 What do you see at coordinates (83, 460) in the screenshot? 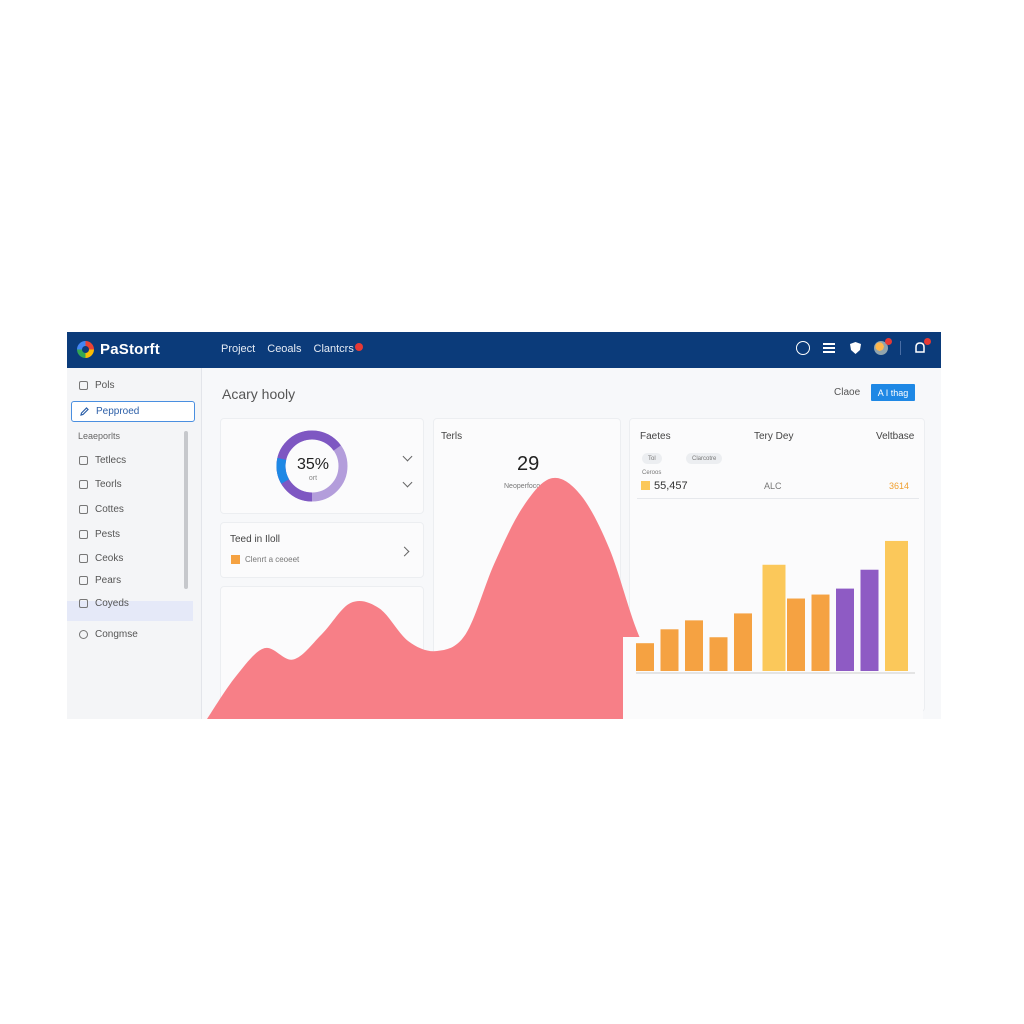
I see `doc-icon` at bounding box center [83, 460].